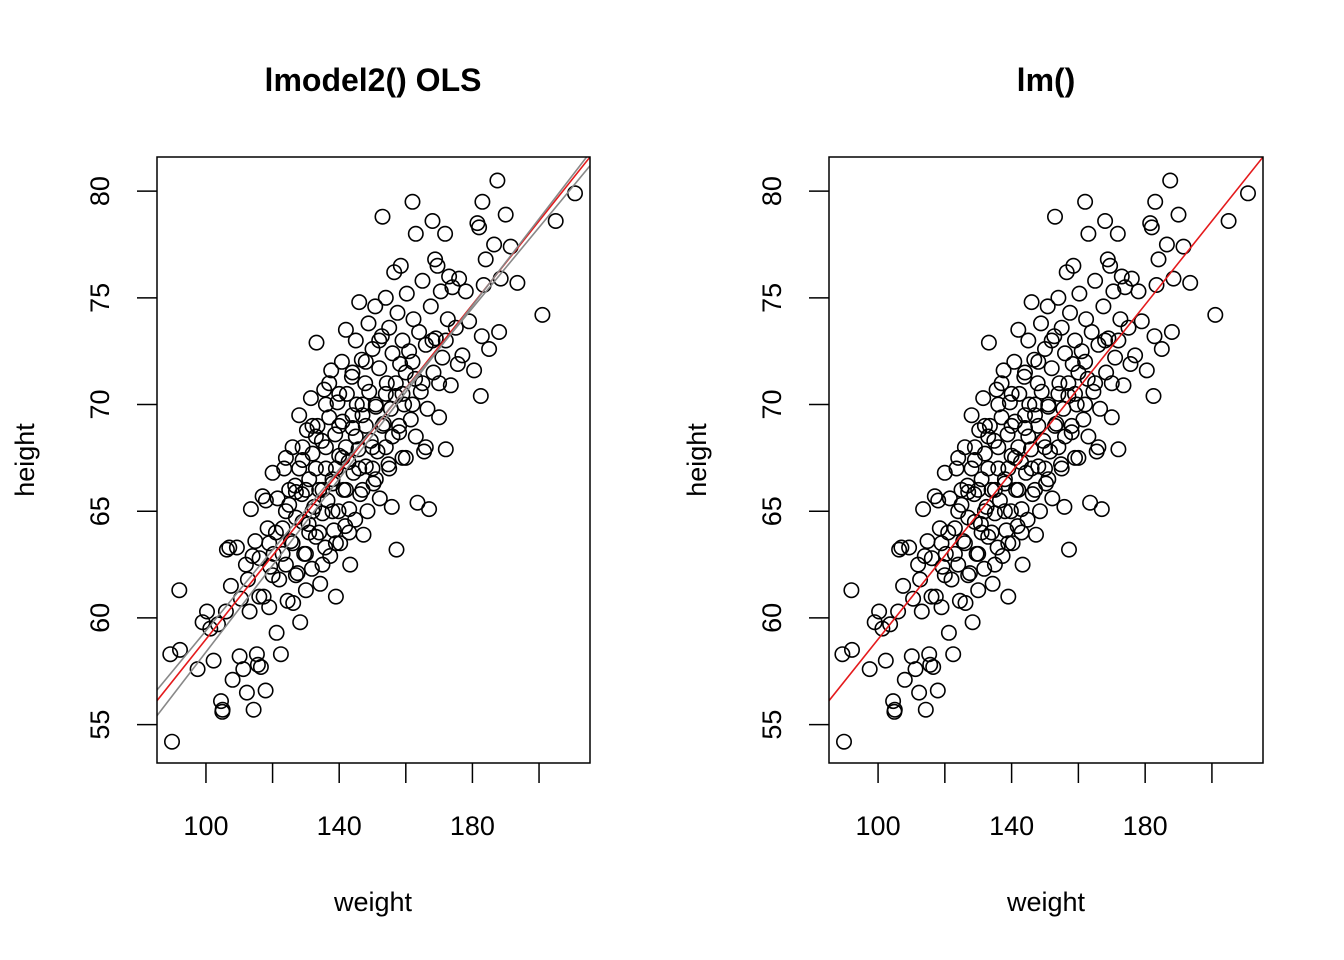 The height and width of the screenshot is (960, 1344). What do you see at coordinates (772, 618) in the screenshot?
I see `y-tick-label: 60` at bounding box center [772, 618].